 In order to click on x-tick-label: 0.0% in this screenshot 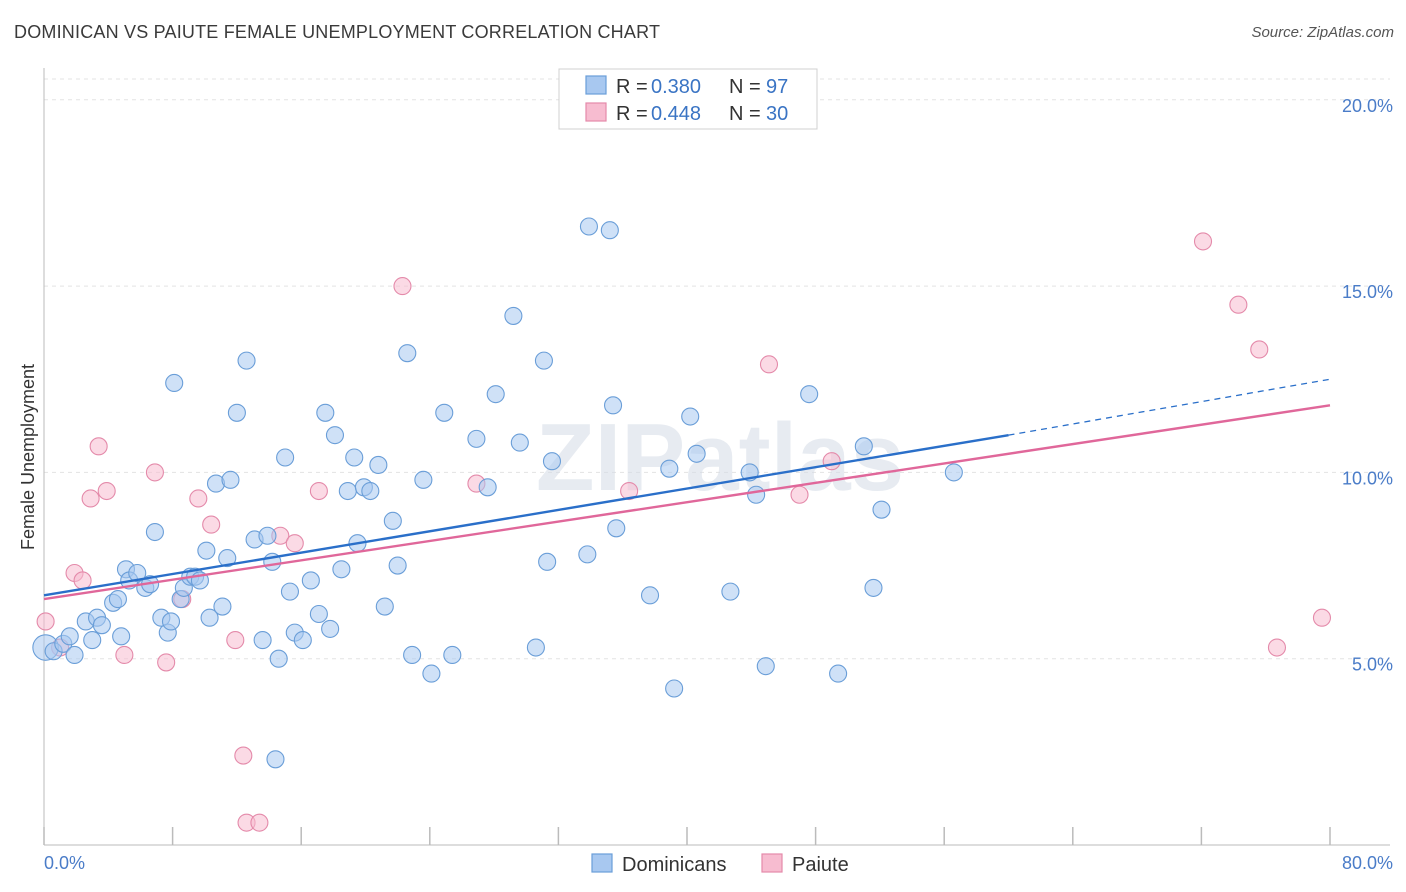, I will do `click(64, 863)`.